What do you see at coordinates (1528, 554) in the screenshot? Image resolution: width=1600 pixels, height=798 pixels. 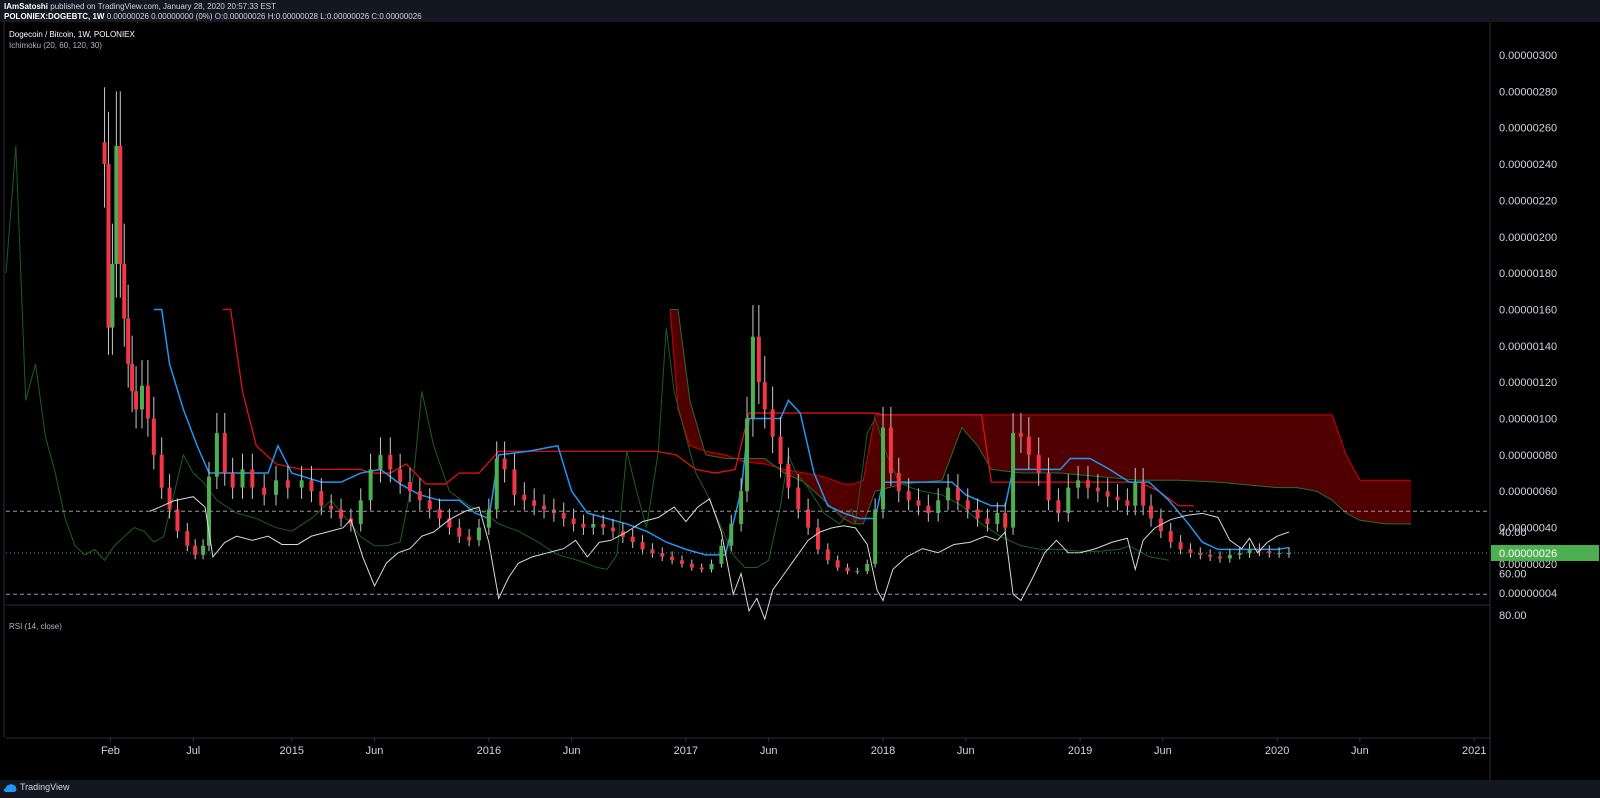 I see `last-price-label: 0.00000026` at bounding box center [1528, 554].